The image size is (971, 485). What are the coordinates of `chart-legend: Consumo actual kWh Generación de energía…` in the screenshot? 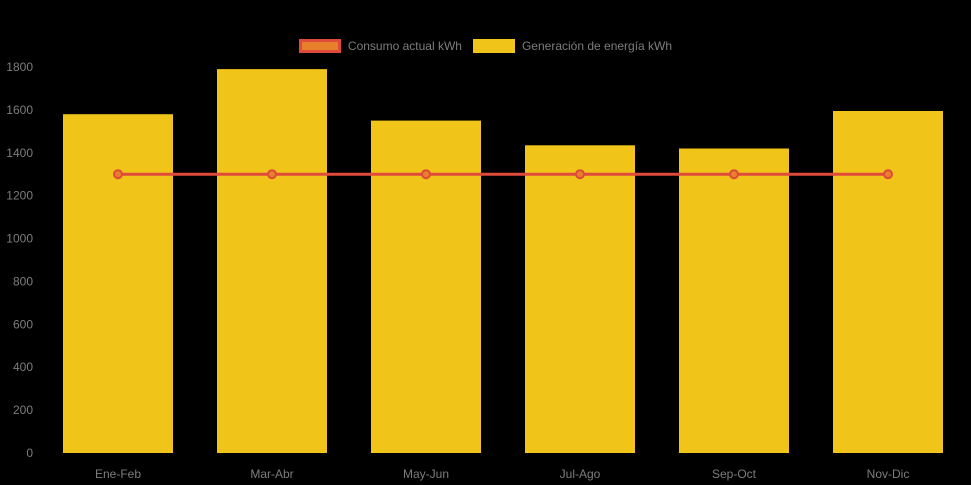 It's located at (485, 46).